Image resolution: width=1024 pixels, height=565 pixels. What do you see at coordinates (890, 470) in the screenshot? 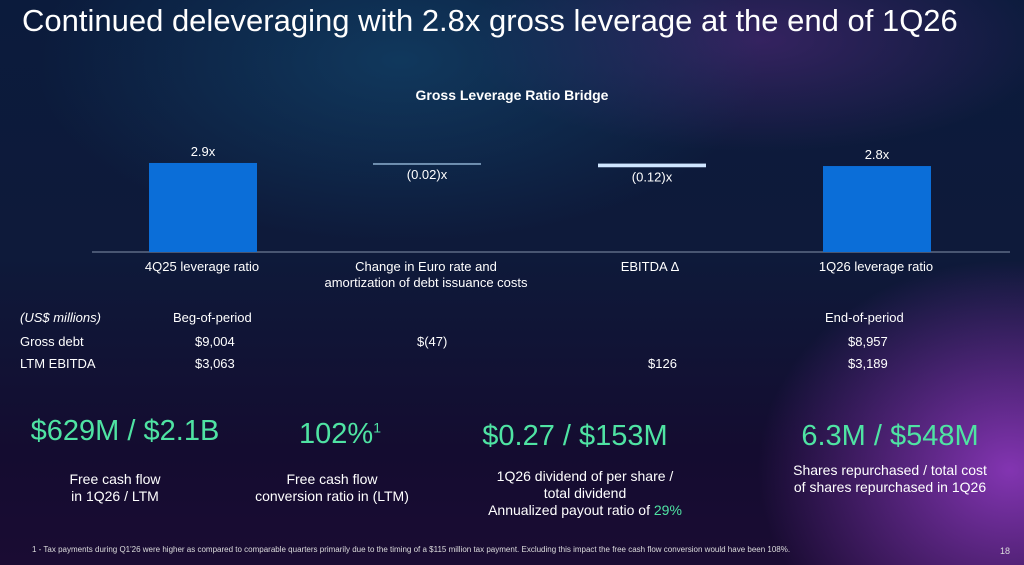
I see `kpi-desc-line: Shares repurchased / total cost` at bounding box center [890, 470].